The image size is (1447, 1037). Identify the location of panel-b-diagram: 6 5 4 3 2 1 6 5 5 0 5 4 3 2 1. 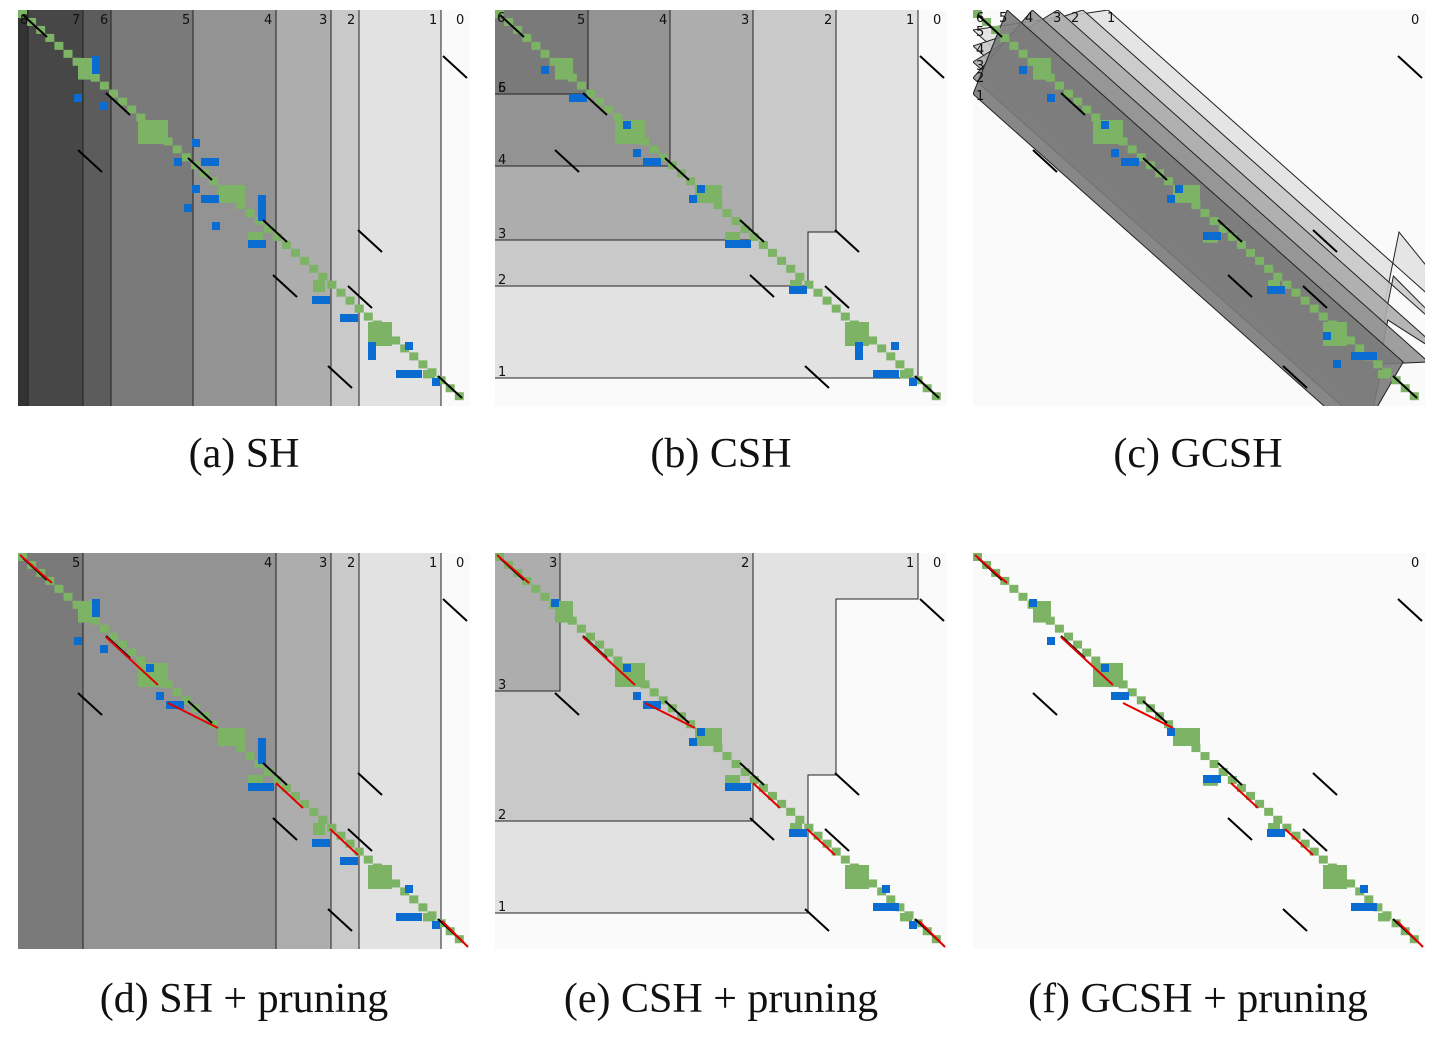
(721, 208).